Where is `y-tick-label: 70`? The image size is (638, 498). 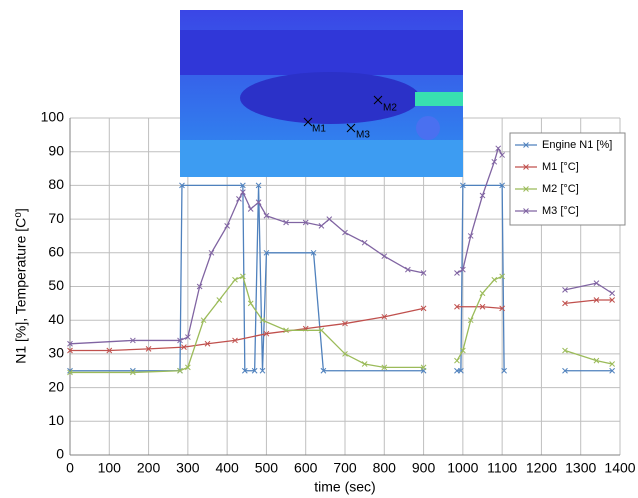
y-tick-label: 70 is located at coordinates (56, 218).